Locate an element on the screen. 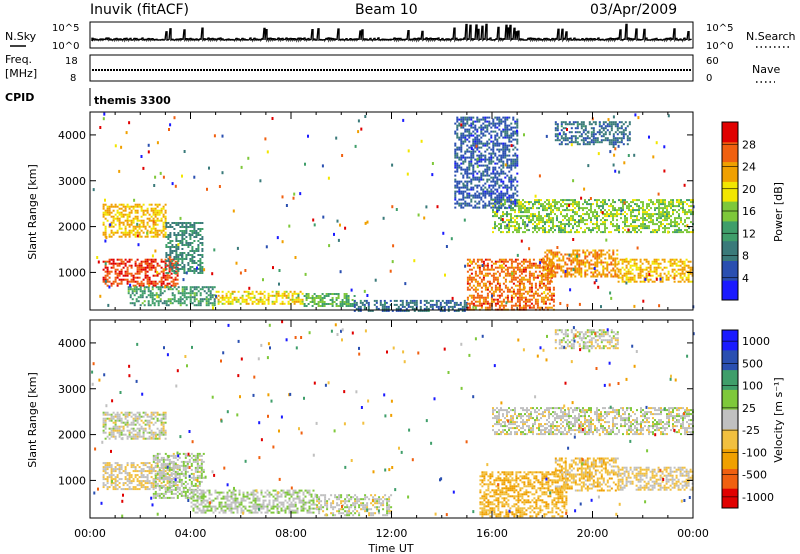 Image resolution: width=800 pixels, height=554 pixels. nsearch-tick-high: 10^5 is located at coordinates (719, 28).